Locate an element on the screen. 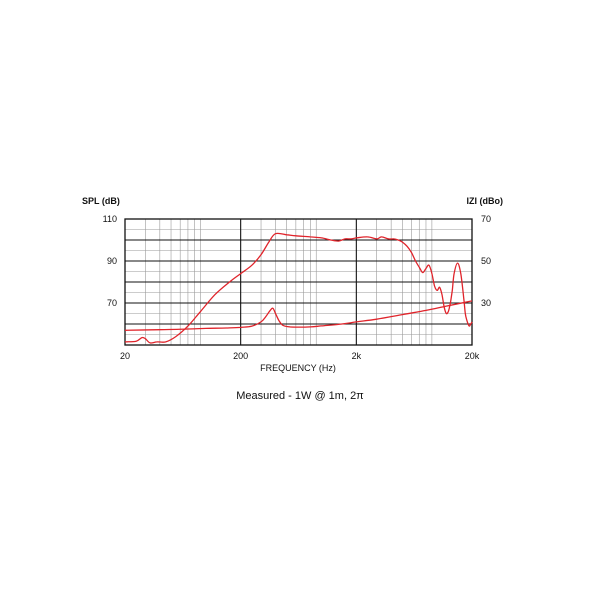 This screenshot has width=600, height=600. y-tick-label-left: 70 is located at coordinates (112, 303).